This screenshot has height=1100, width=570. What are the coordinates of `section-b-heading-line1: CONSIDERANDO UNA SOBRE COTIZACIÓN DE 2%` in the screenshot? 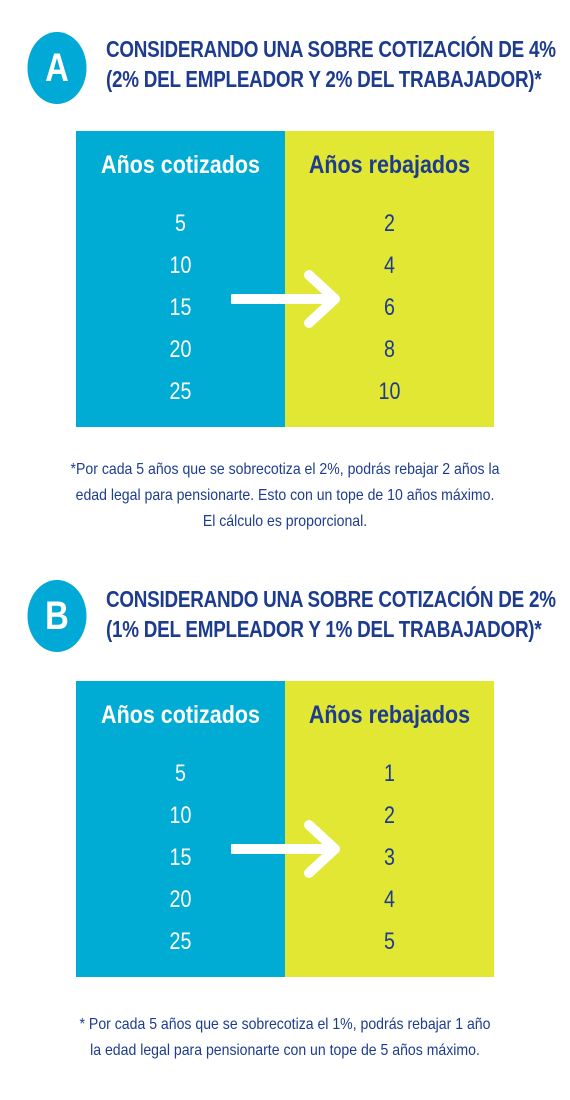 It's located at (331, 599).